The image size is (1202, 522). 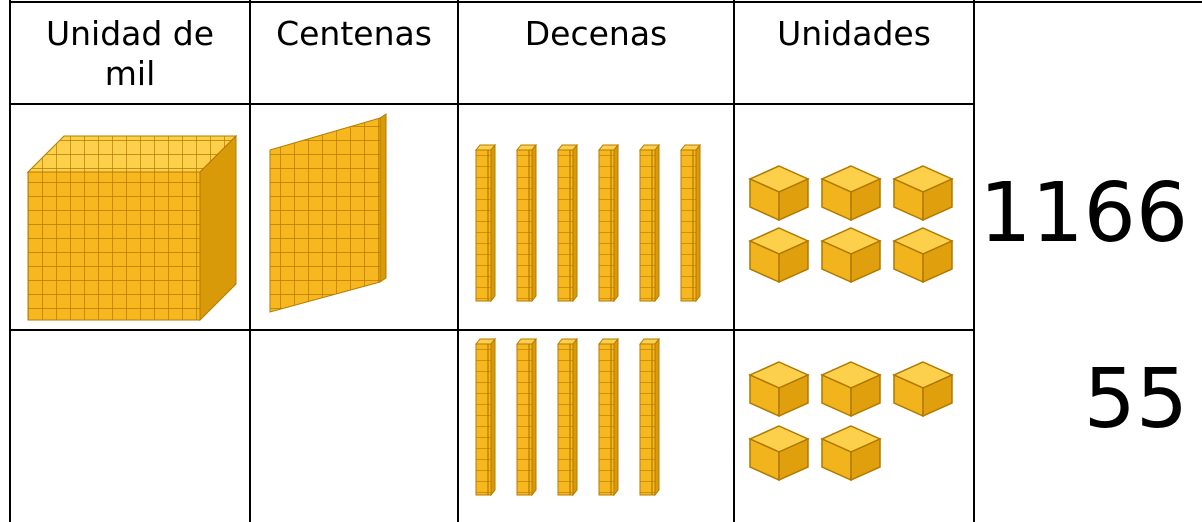 I want to click on number: 1166, so click(x=1083, y=213).